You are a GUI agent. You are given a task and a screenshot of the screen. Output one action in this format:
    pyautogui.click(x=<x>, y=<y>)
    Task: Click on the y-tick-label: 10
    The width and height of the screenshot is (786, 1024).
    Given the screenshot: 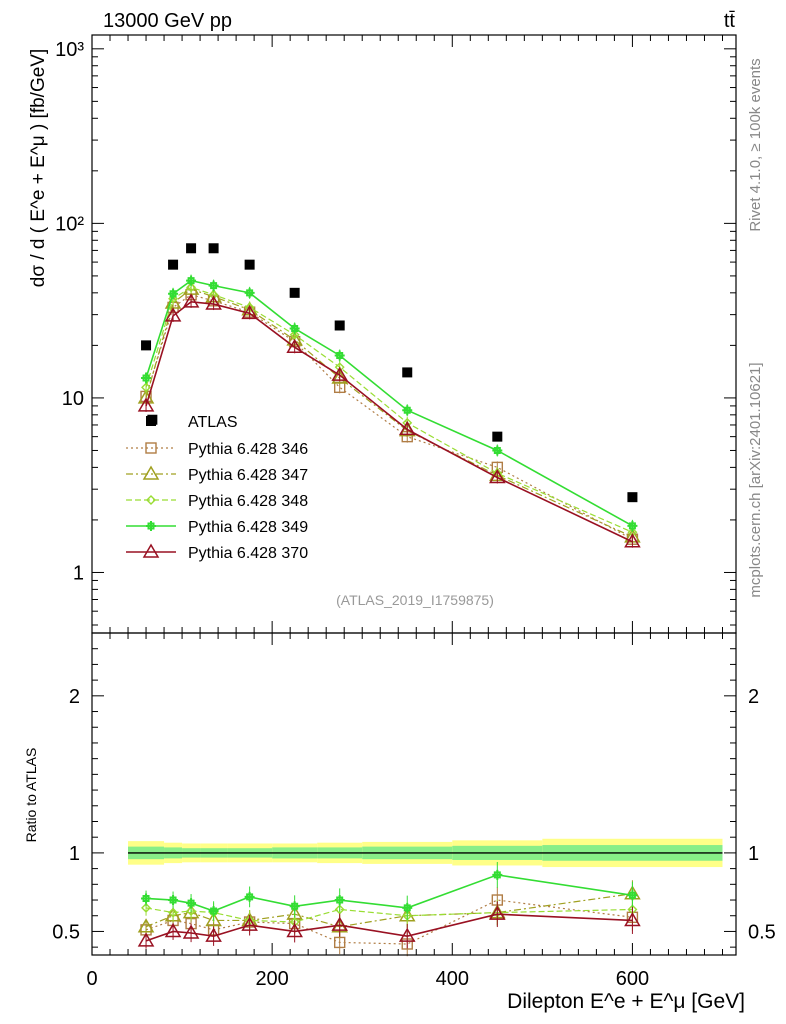 What is the action you would take?
    pyautogui.click(x=73, y=399)
    